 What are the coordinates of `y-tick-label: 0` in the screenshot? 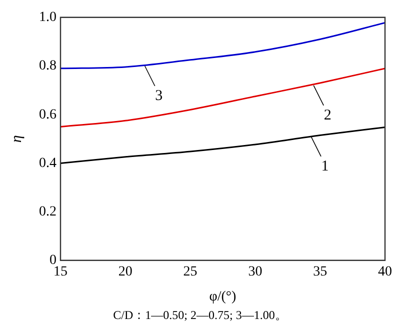 It's located at (53, 260).